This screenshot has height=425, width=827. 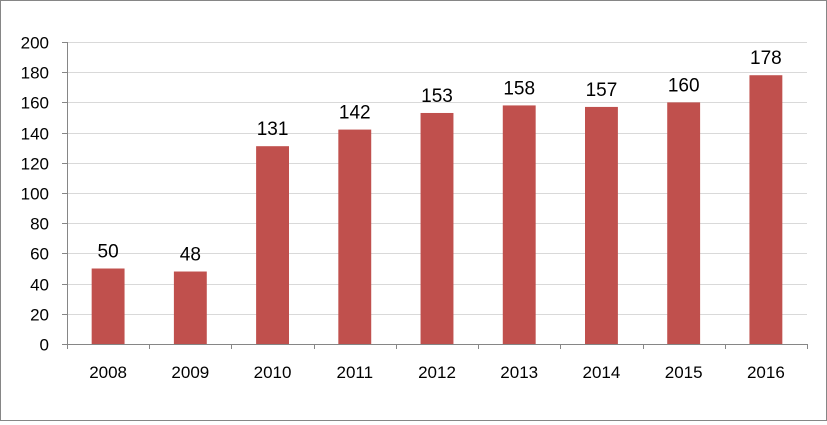 What do you see at coordinates (39, 224) in the screenshot?
I see `y-tick-label: 80` at bounding box center [39, 224].